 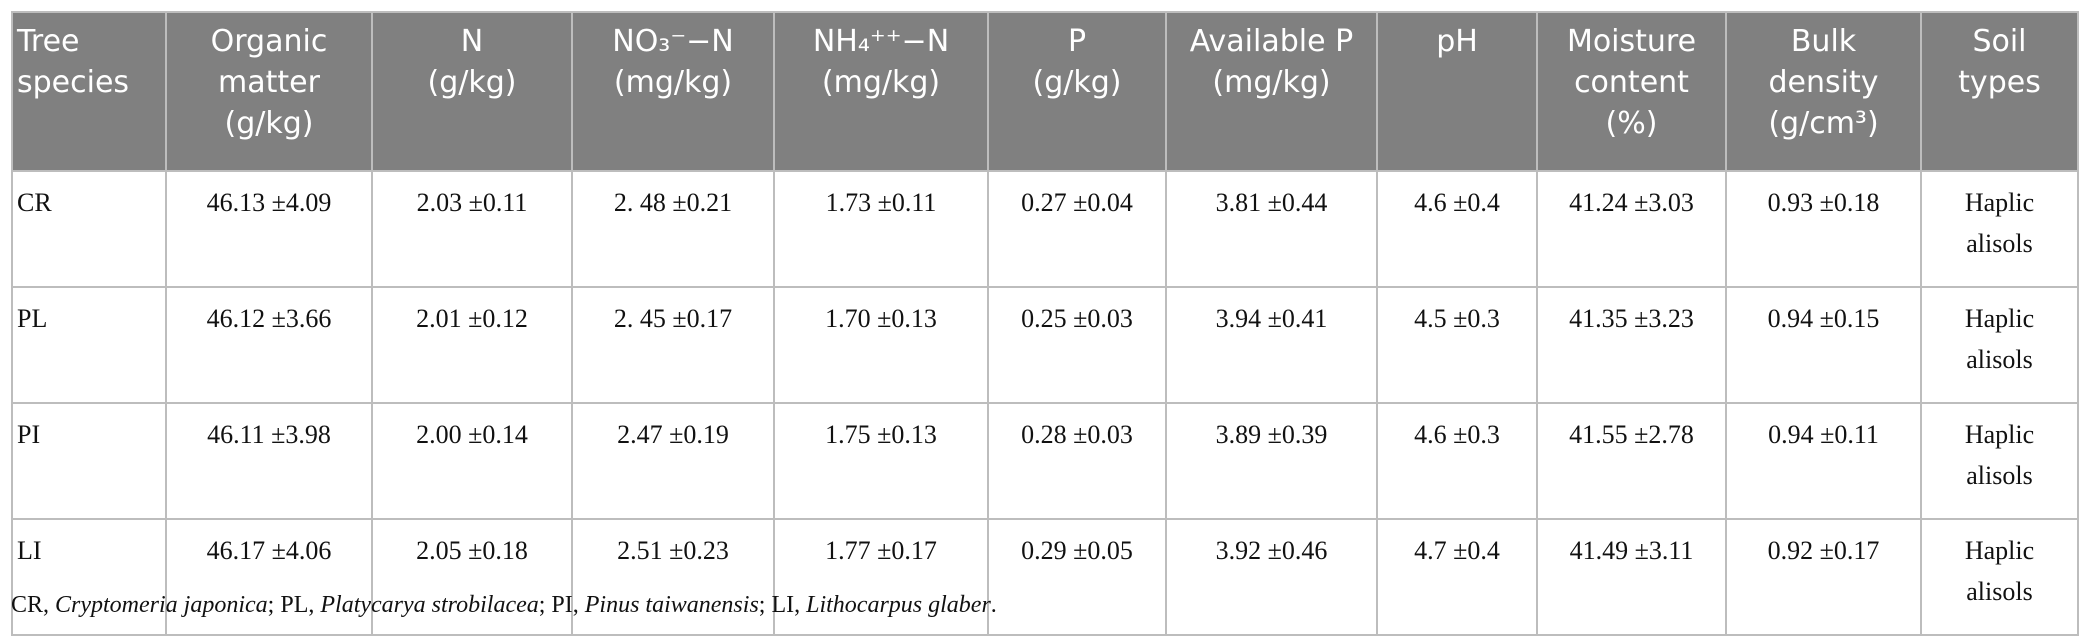 What do you see at coordinates (269, 82) in the screenshot?
I see `header-line: matter` at bounding box center [269, 82].